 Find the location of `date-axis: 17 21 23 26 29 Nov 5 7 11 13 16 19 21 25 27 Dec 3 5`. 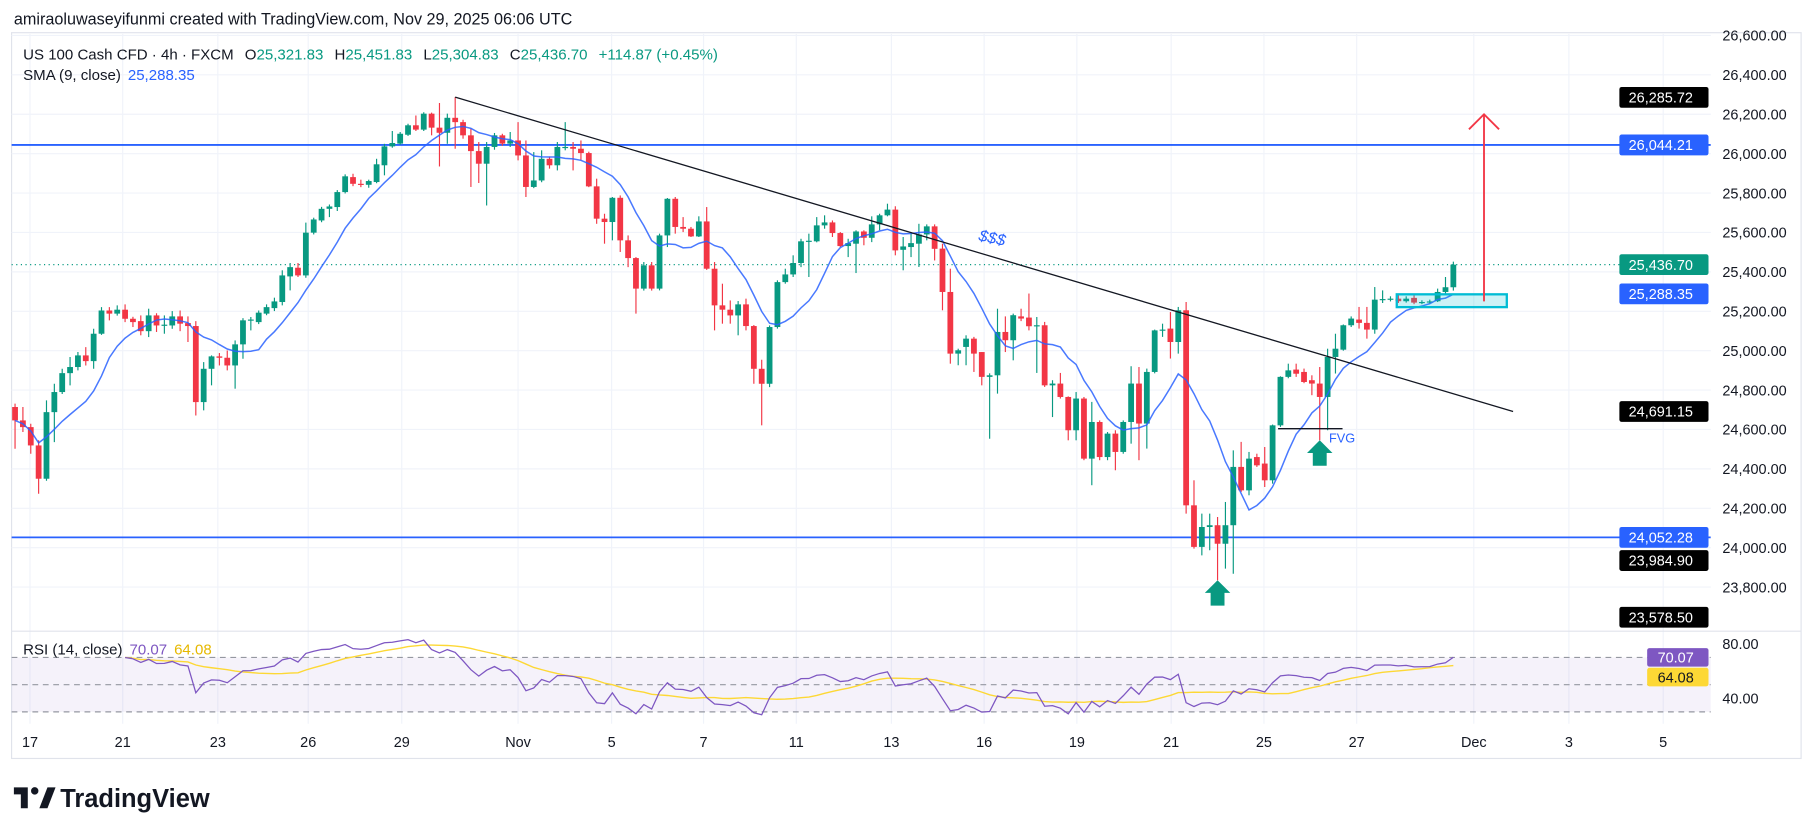

date-axis: 17 21 23 26 29 Nov 5 7 11 13 16 19 21 25 27 Dec 3 5 is located at coordinates (844, 743).